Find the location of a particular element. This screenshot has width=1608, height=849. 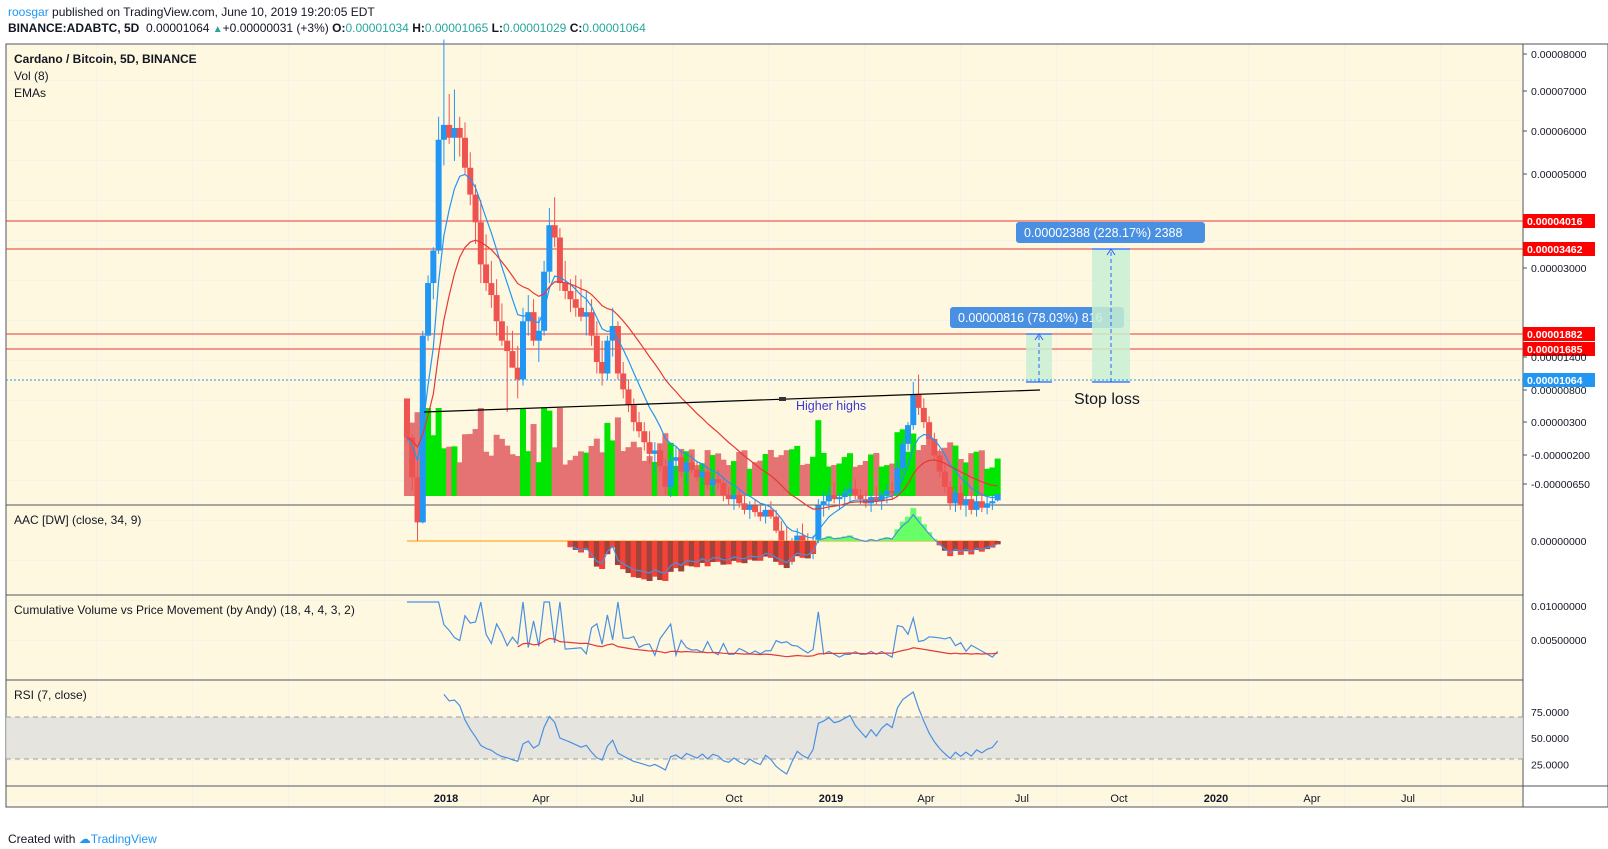

price-tick-label: 0.00007000 is located at coordinates (1559, 92).